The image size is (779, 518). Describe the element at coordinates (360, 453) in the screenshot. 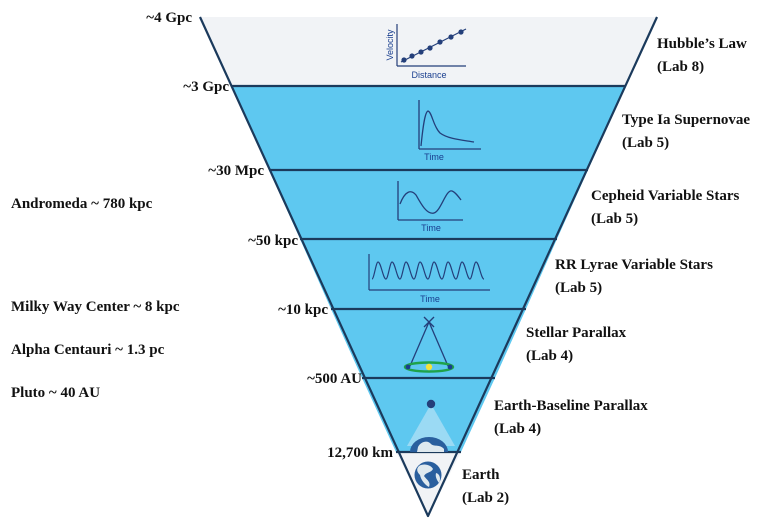

I see `distance-12700-km: 12,700 km` at that location.